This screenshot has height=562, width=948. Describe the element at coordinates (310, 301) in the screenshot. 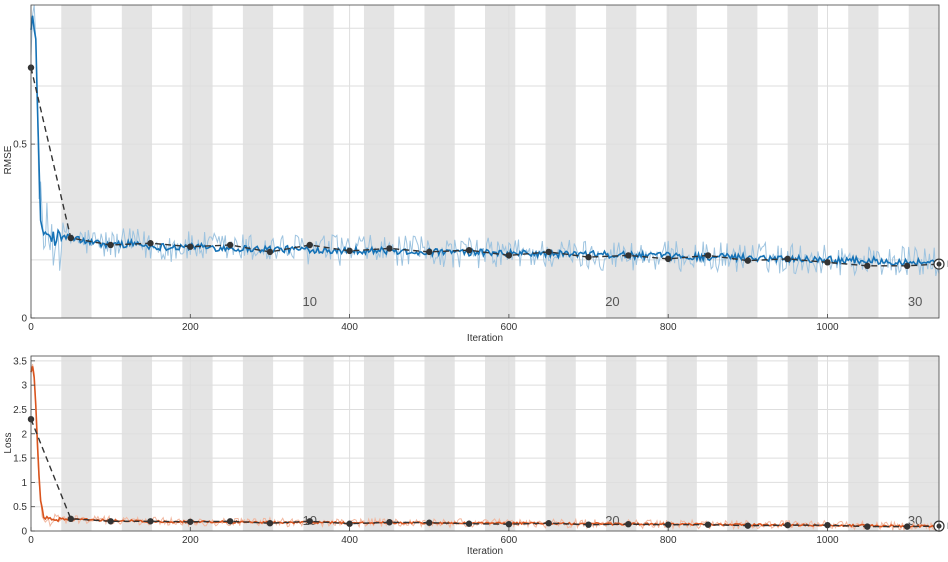

I see `rmse-epoch-label-0: 10` at that location.